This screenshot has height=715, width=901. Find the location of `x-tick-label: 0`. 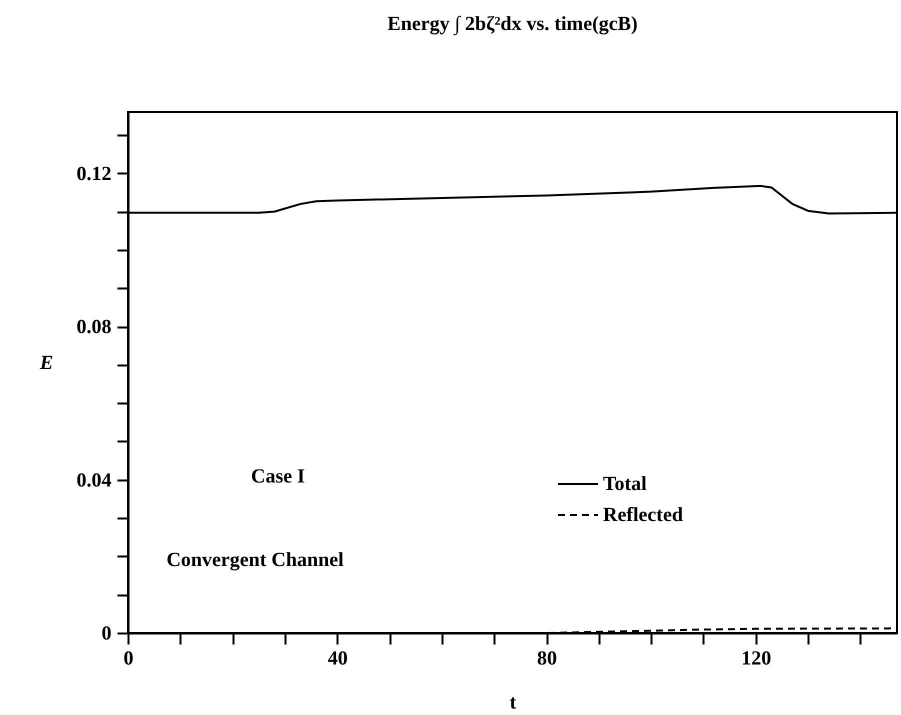

x-tick-label: 0 is located at coordinates (129, 659).